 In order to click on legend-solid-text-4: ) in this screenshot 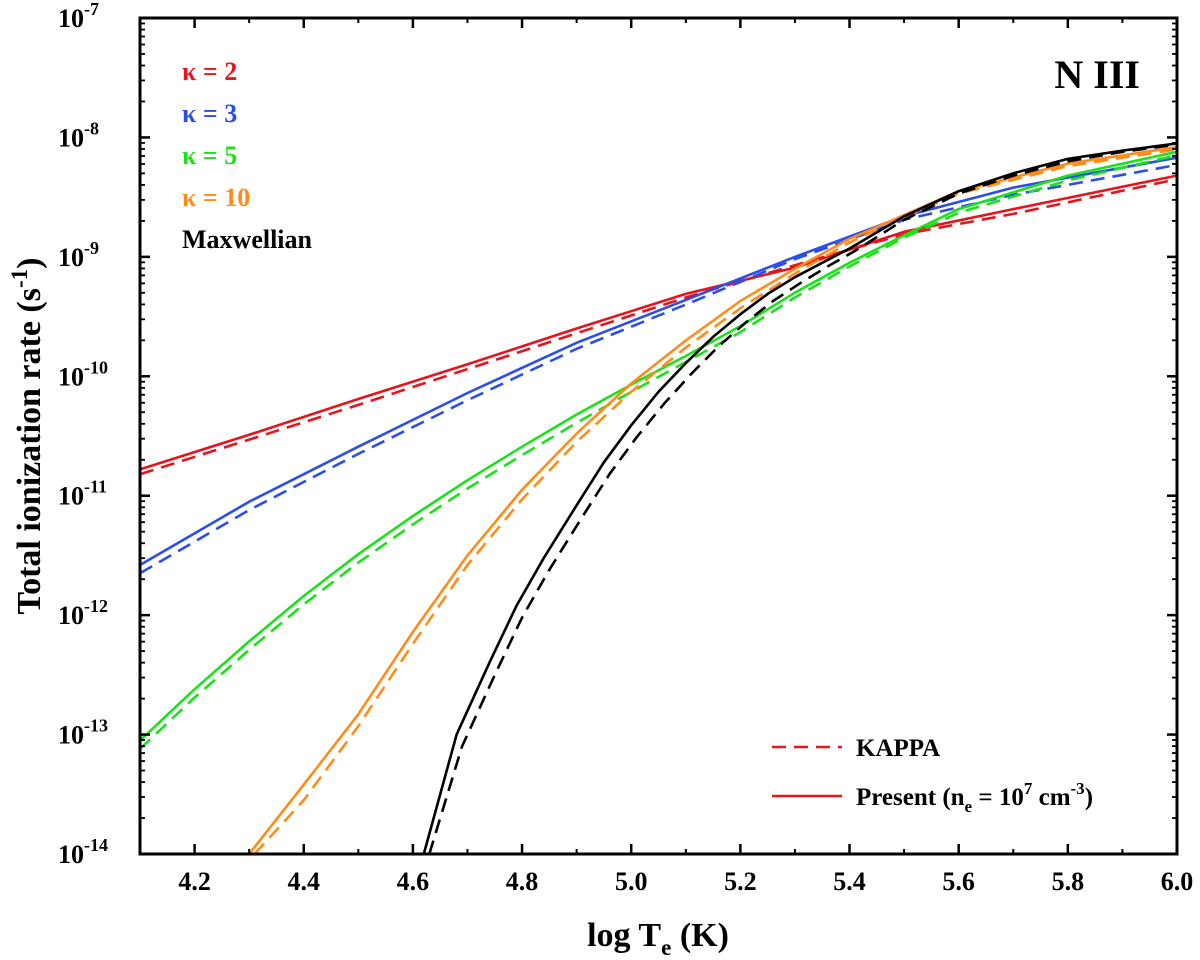, I will do `click(1089, 797)`.